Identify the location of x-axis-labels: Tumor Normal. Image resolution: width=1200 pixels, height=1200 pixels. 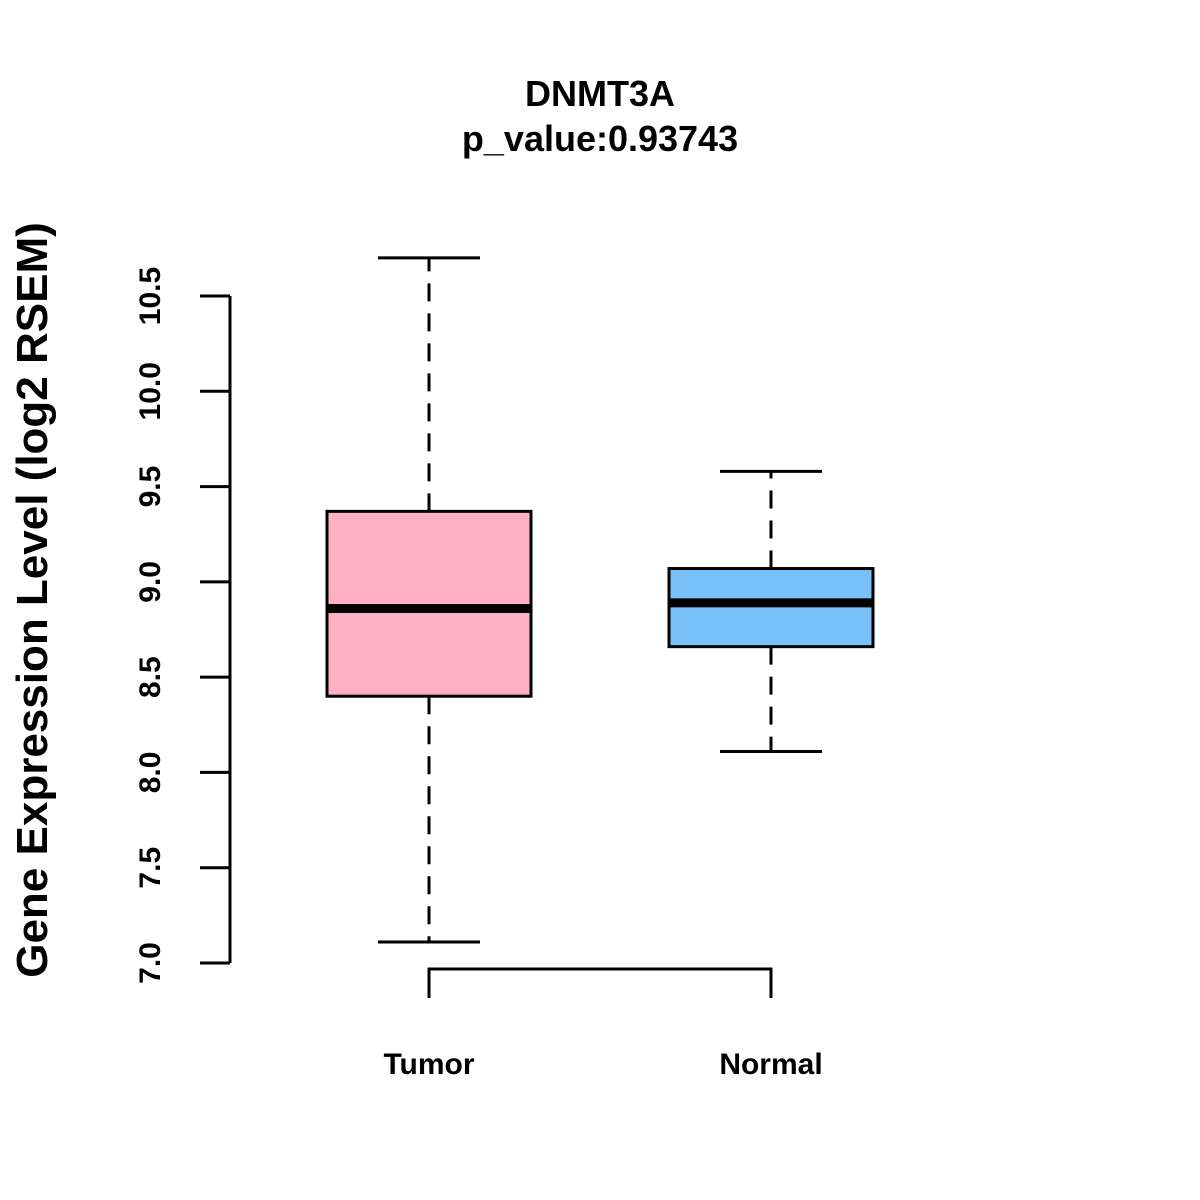
(602, 1064).